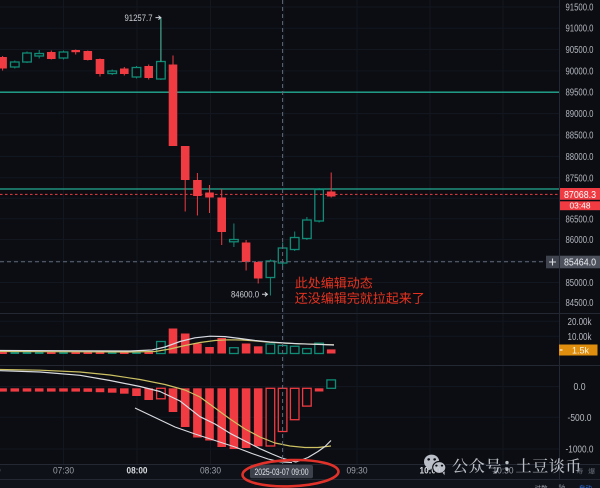  Describe the element at coordinates (580, 157) in the screenshot. I see `svg-text: 88000.0` at that location.